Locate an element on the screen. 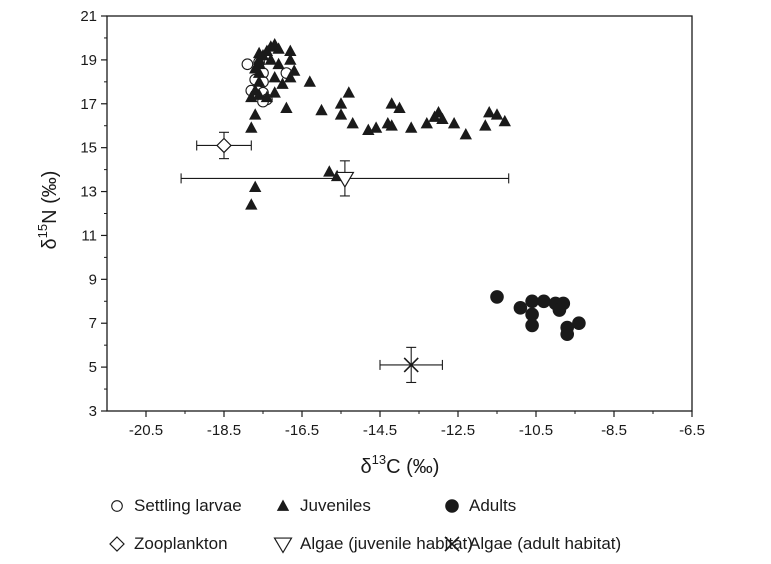  y-tick-label: 19 is located at coordinates (88, 60).